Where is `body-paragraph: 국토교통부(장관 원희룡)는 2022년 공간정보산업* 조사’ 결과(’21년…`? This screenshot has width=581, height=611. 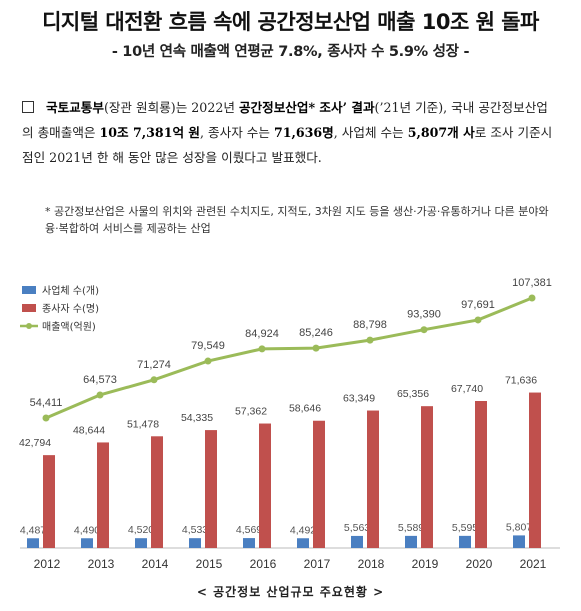
body-paragraph: 국토교통부(장관 원희룡)는 2022년 공간정보산업* 조사’ 결과(’21년… is located at coordinates (288, 132).